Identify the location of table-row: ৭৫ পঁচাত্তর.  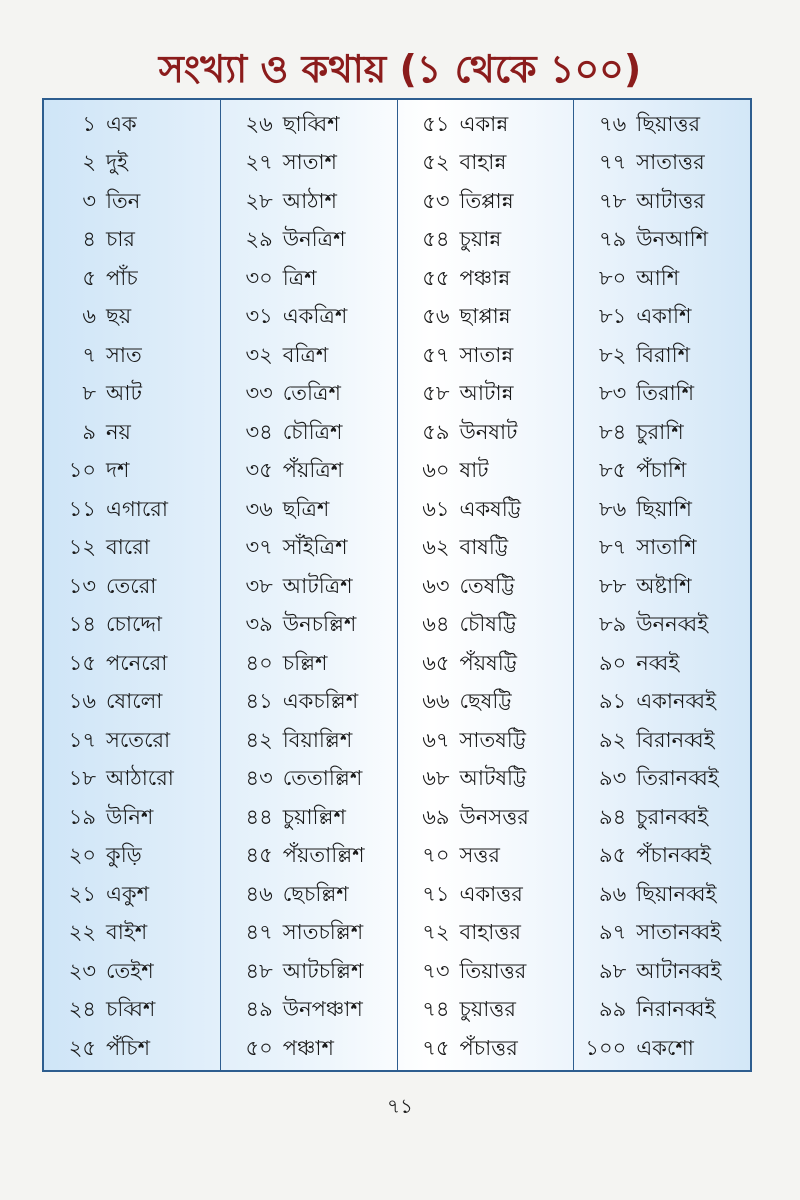
(486, 1049).